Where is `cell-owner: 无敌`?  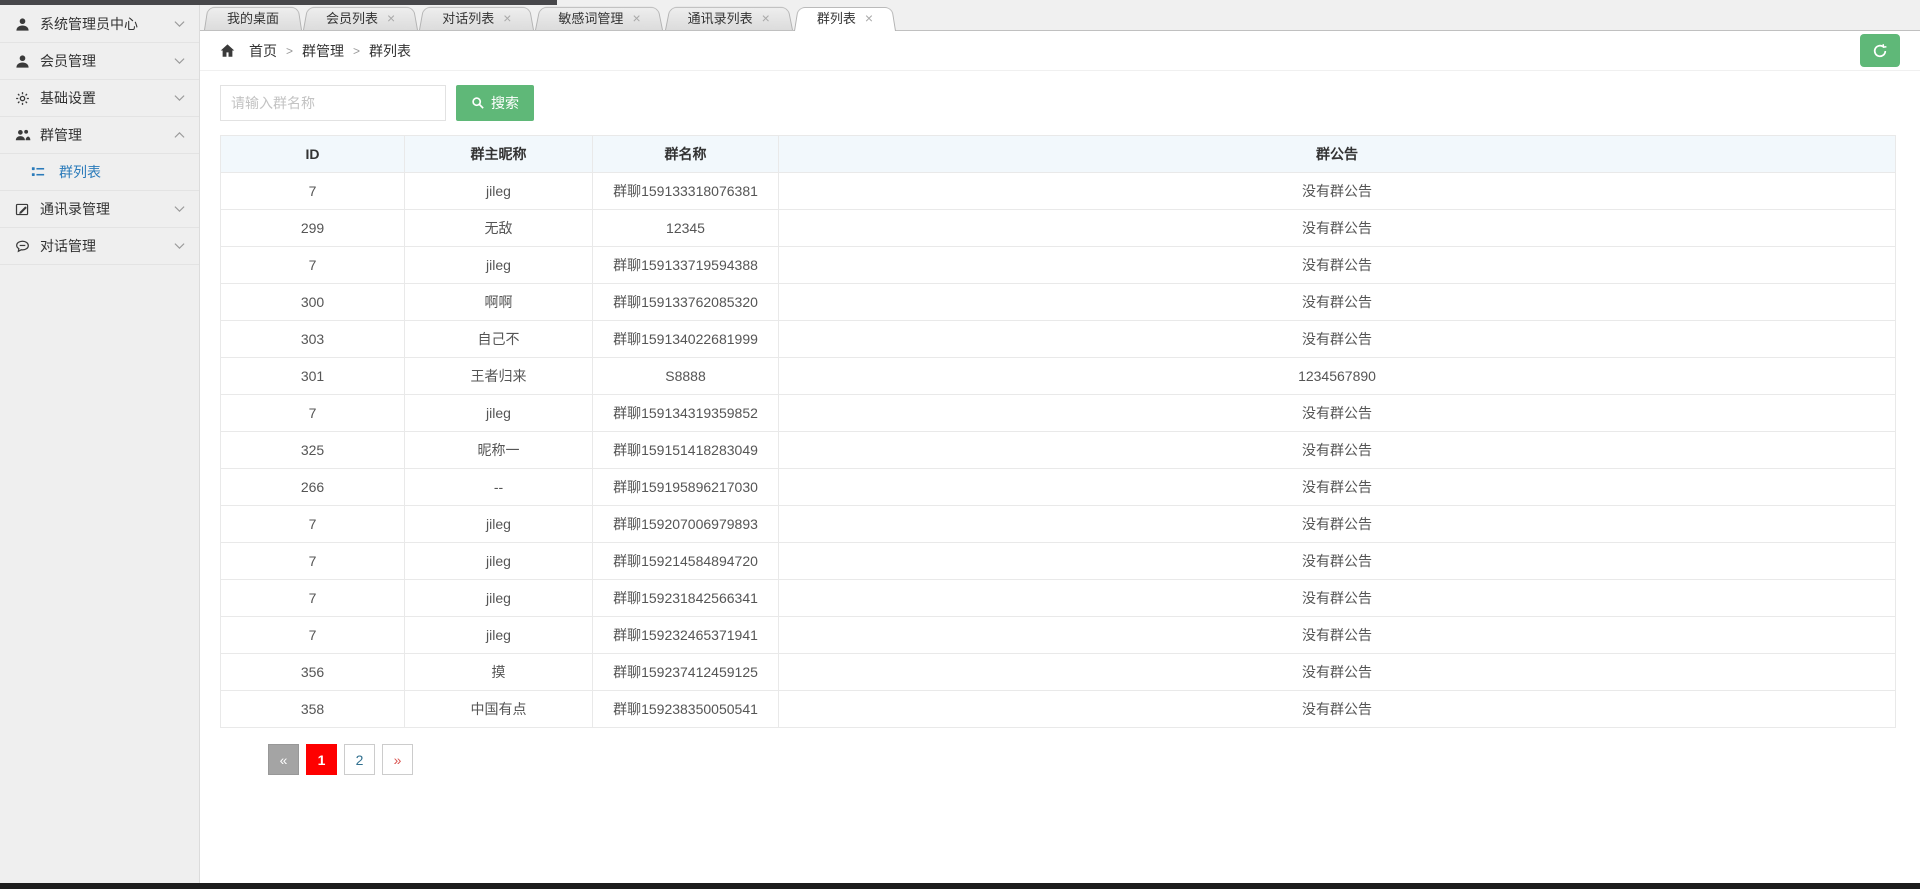
cell-owner: 无敌 is located at coordinates (498, 228).